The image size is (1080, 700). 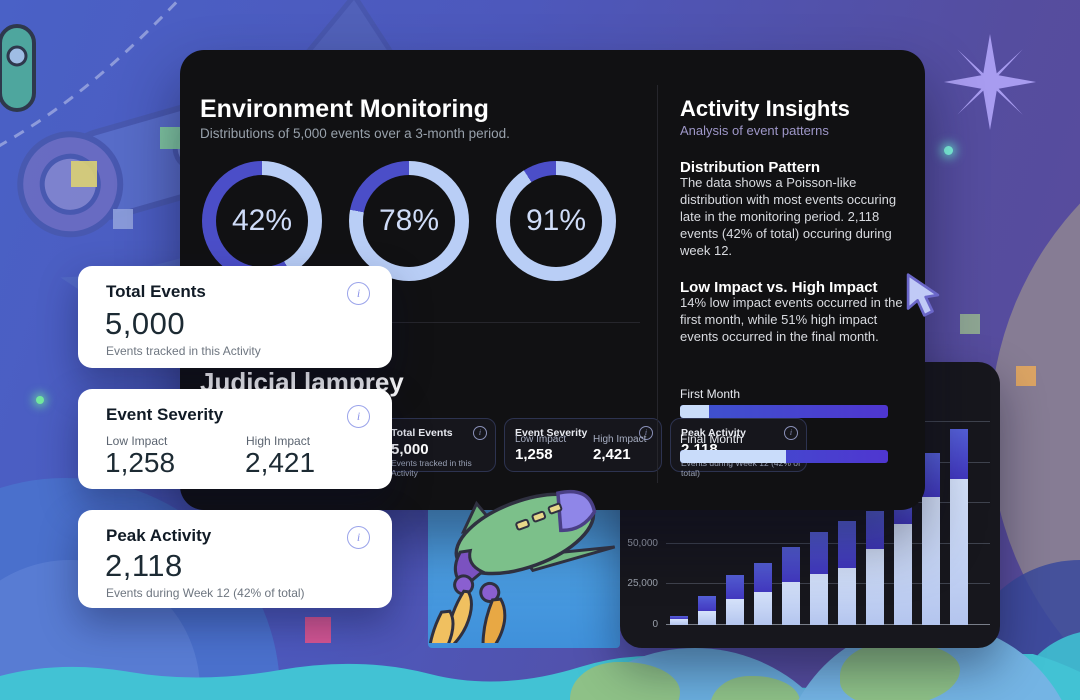 What do you see at coordinates (431, 468) in the screenshot?
I see `mini-card-caption: Events tracked in this Activity` at bounding box center [431, 468].